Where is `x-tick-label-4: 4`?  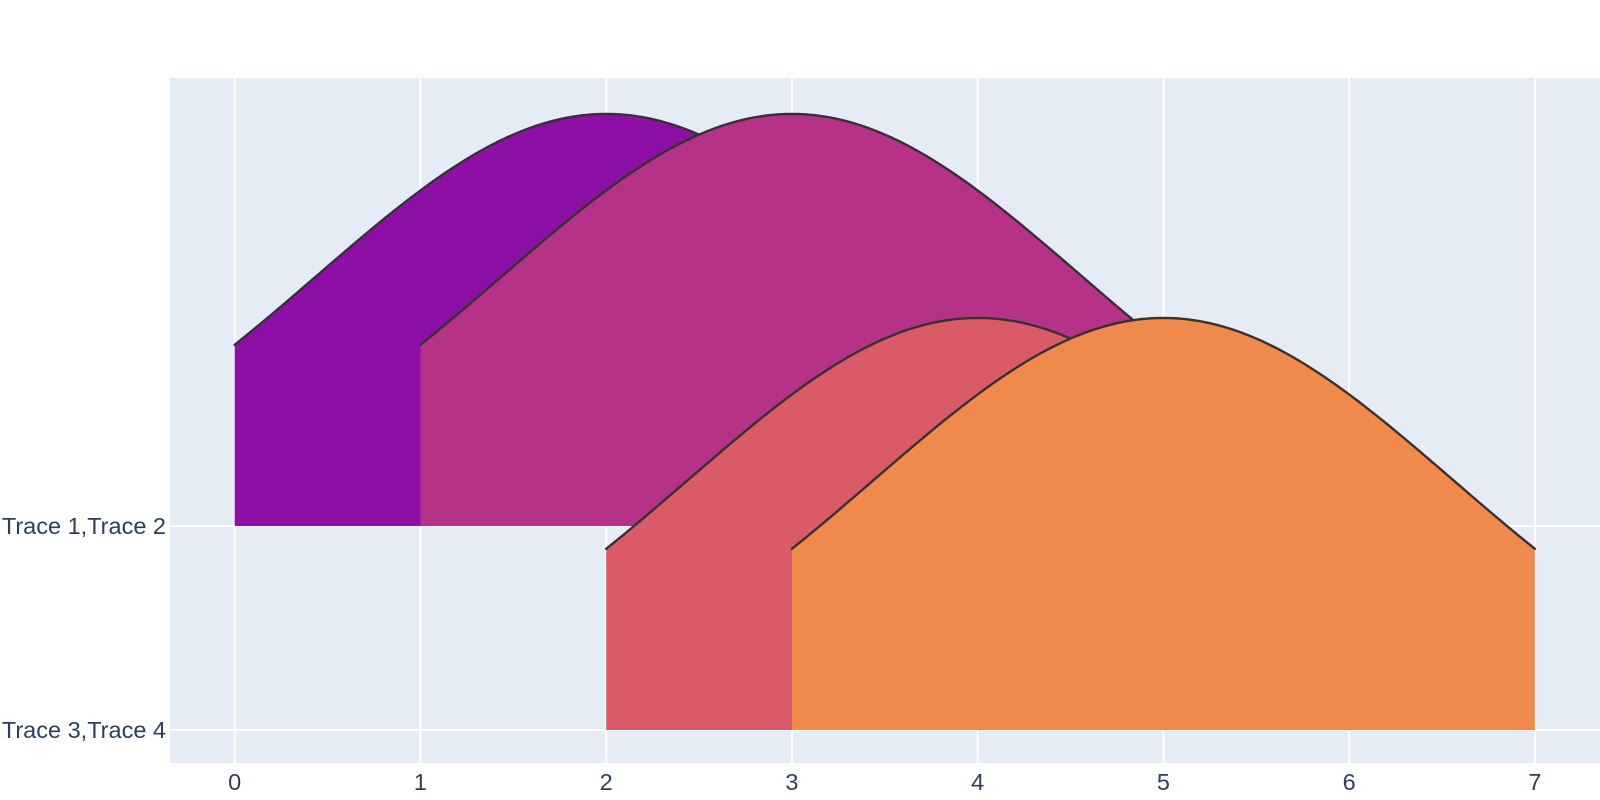
x-tick-label-4: 4 is located at coordinates (977, 782).